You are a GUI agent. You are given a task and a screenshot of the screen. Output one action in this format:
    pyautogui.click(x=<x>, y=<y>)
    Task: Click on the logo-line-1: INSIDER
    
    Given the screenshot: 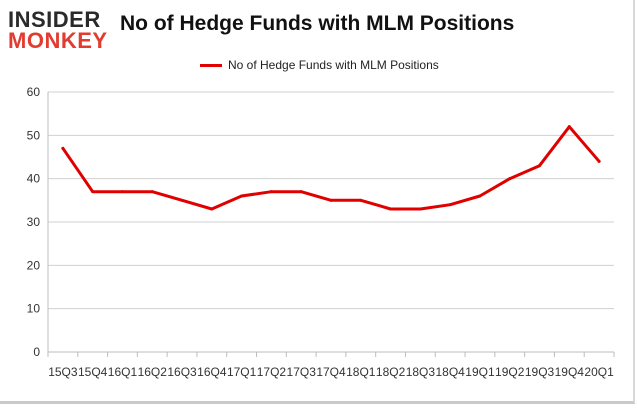 What is the action you would take?
    pyautogui.click(x=54, y=19)
    